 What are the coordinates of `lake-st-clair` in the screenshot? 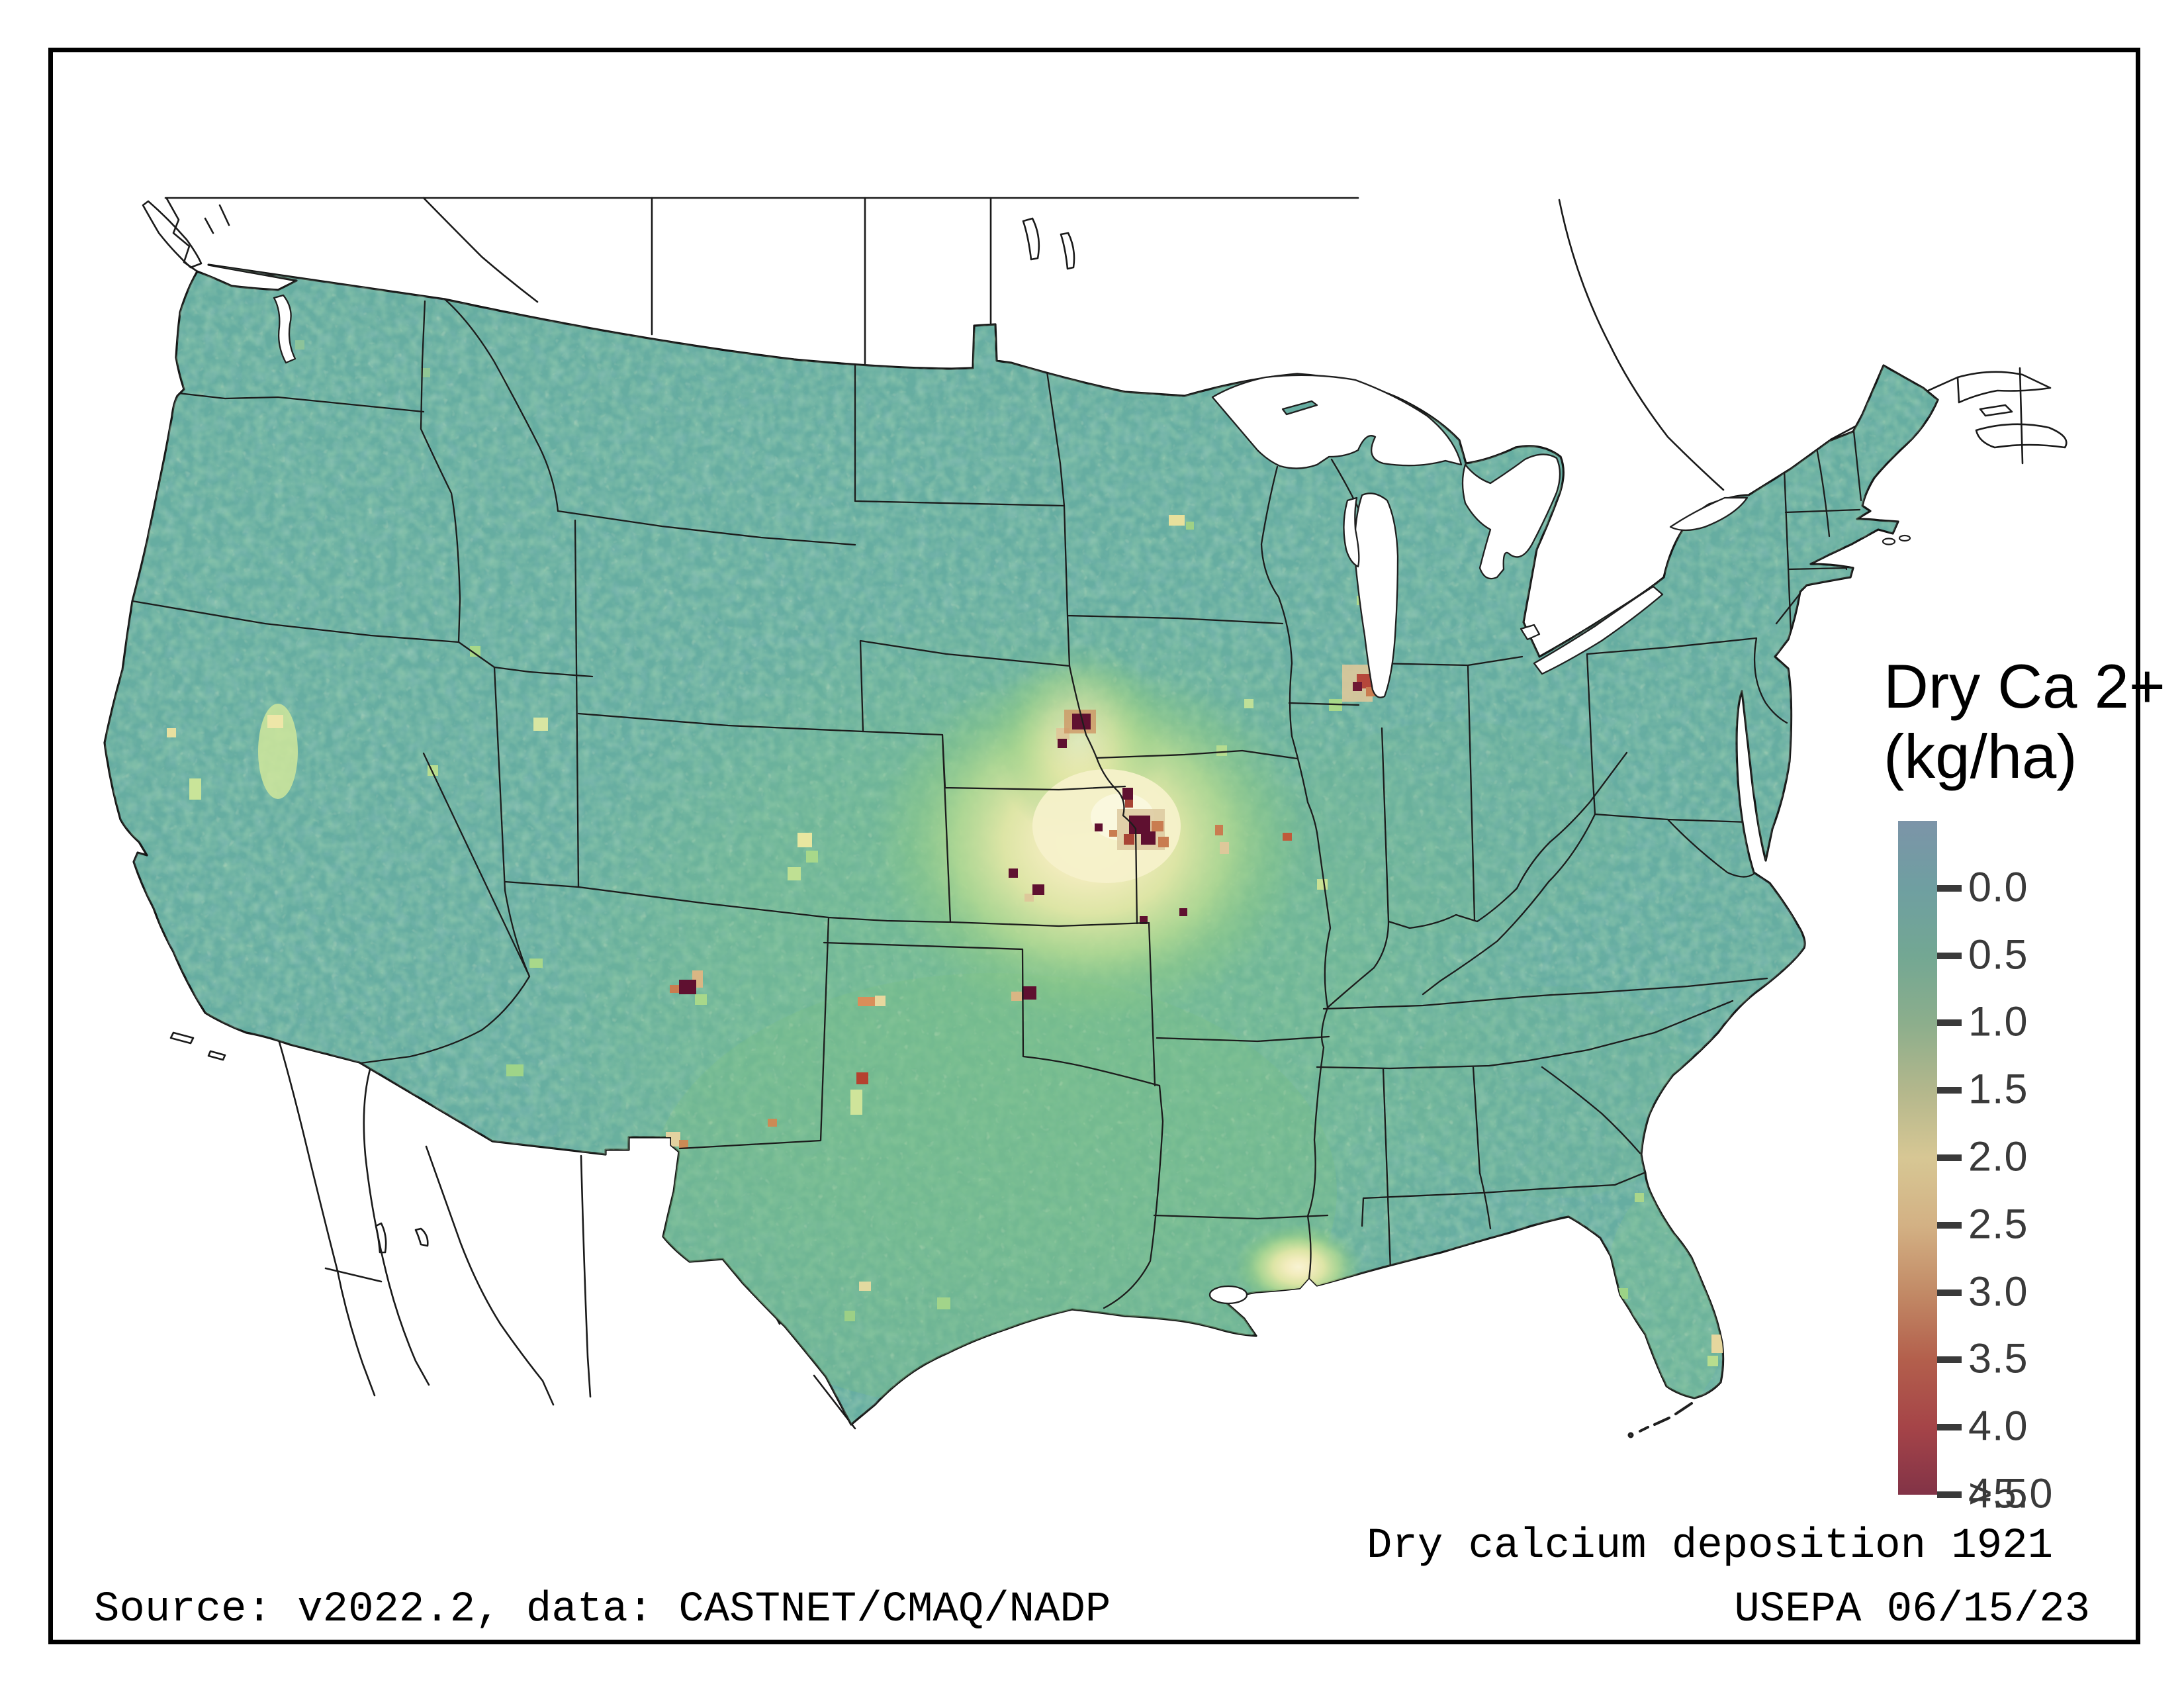 It's located at (1530, 632).